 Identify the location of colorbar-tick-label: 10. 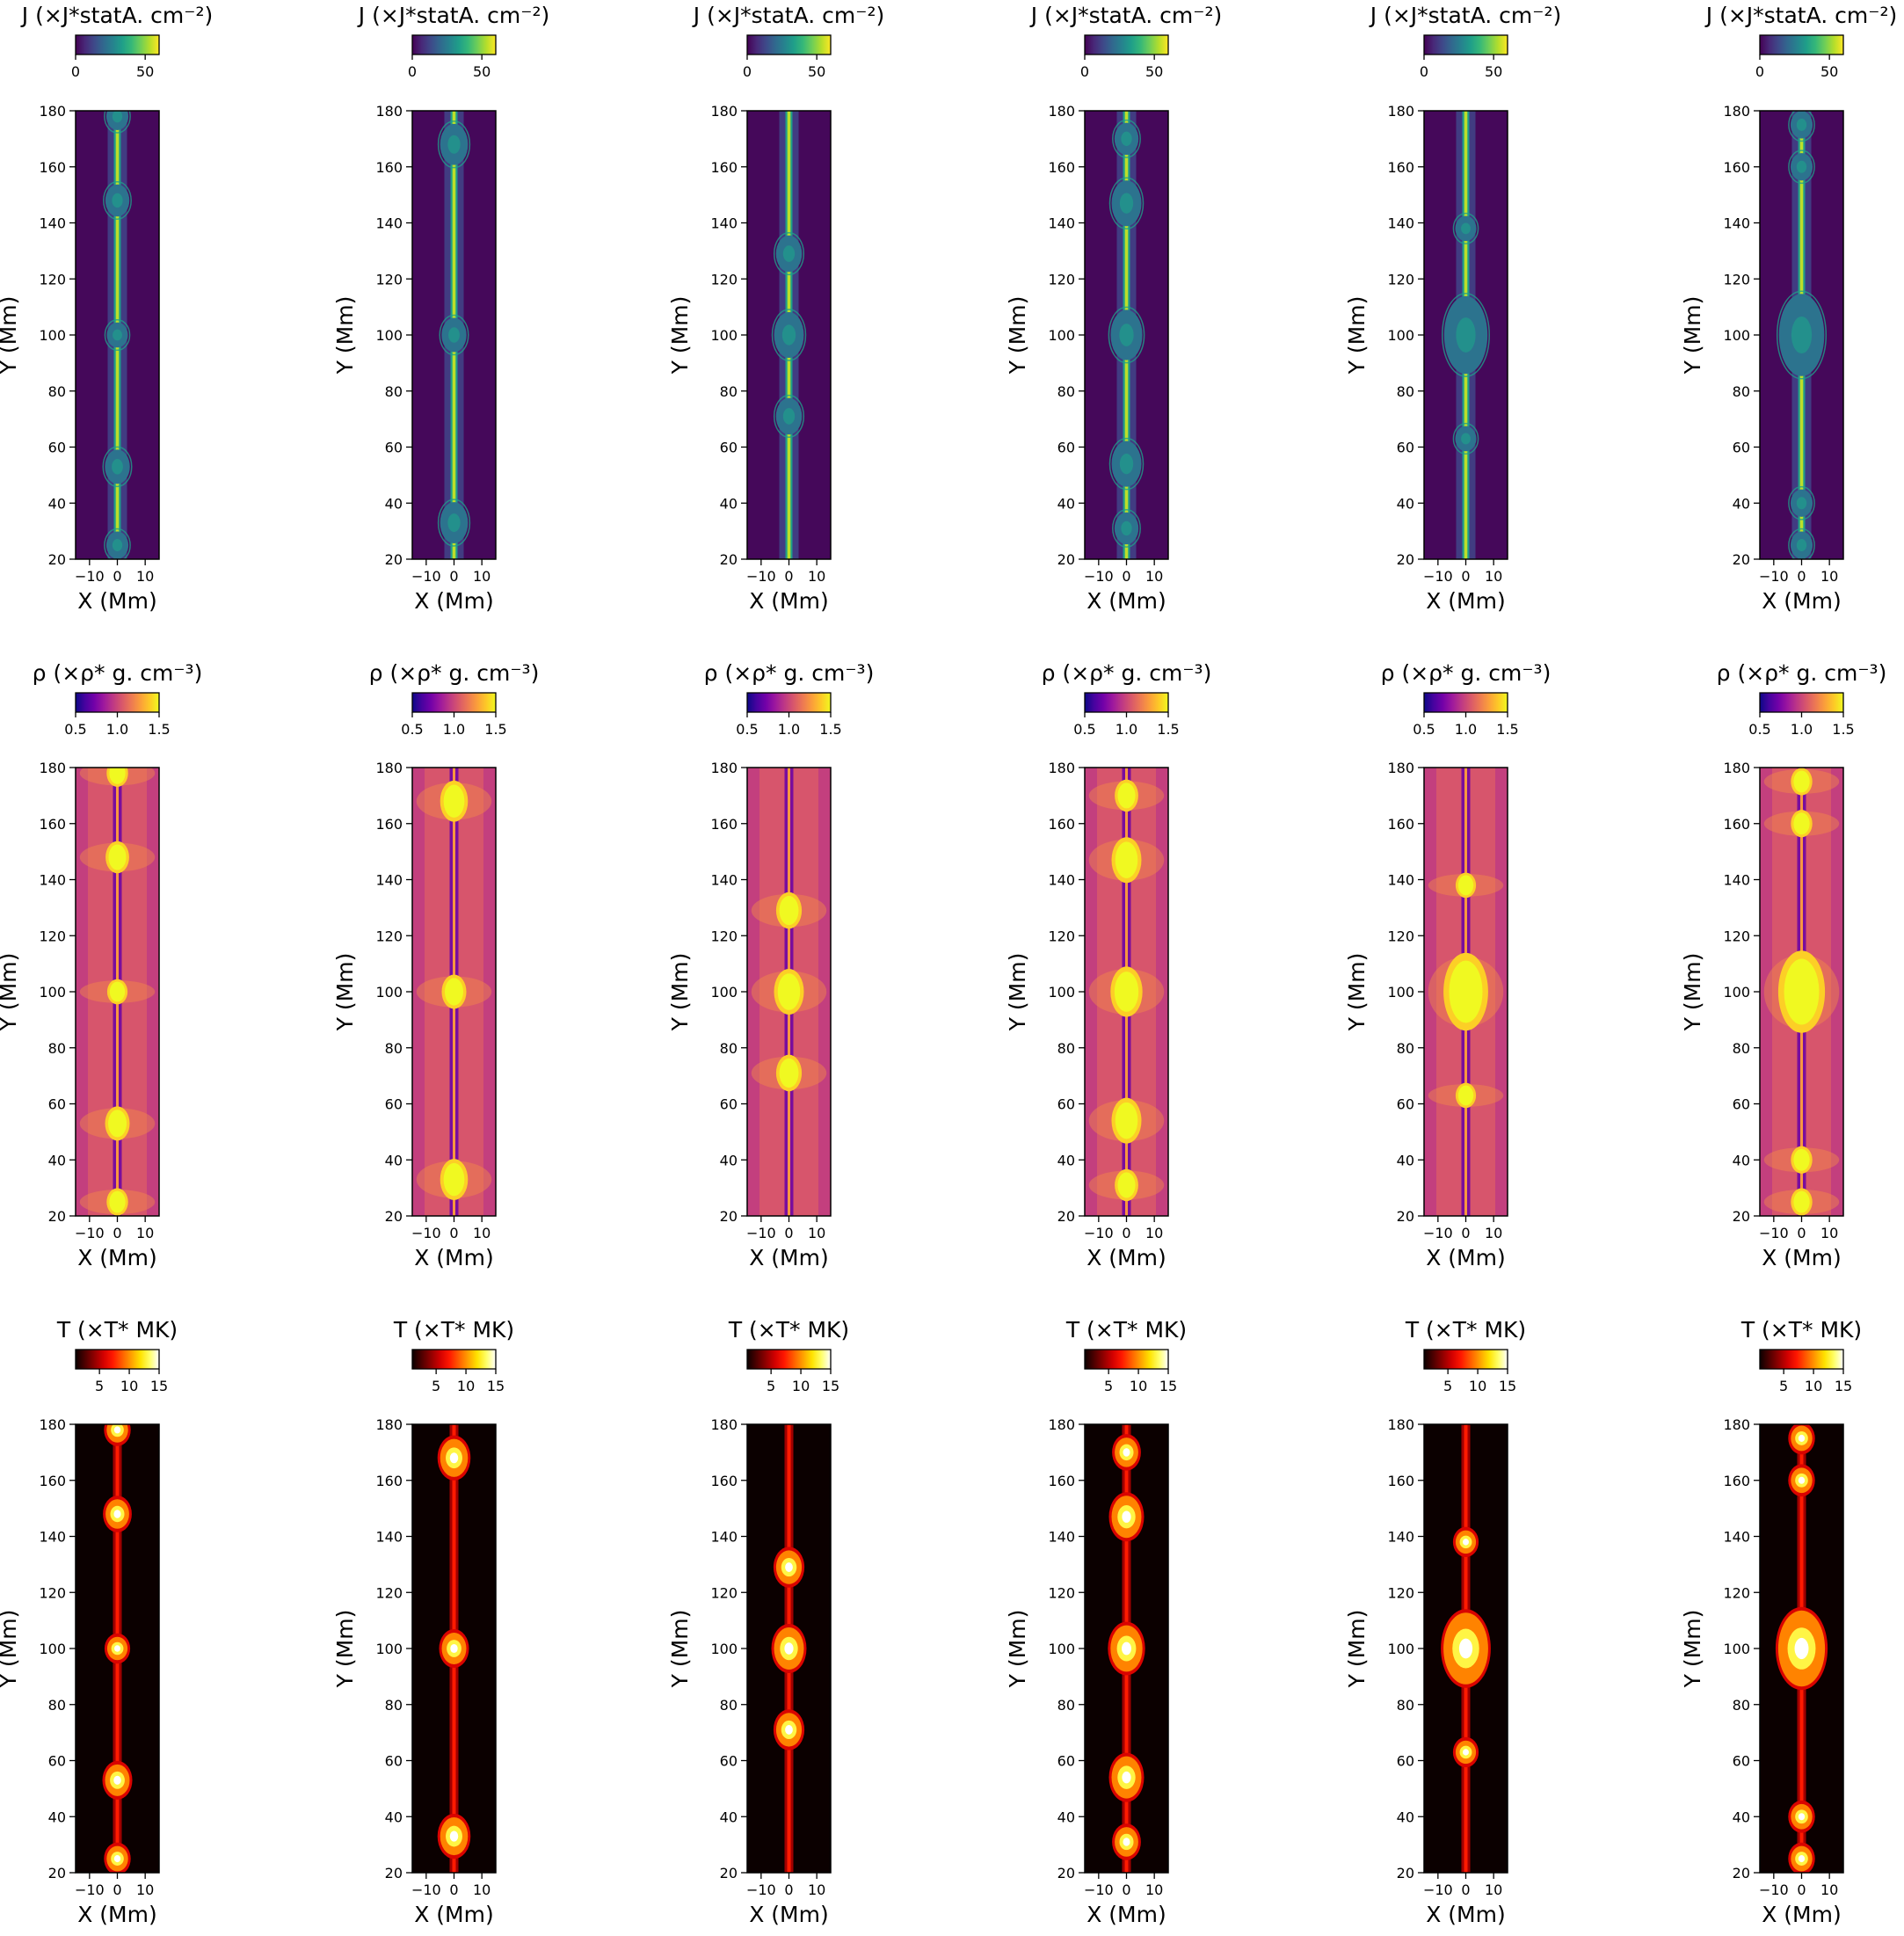
(1814, 1386).